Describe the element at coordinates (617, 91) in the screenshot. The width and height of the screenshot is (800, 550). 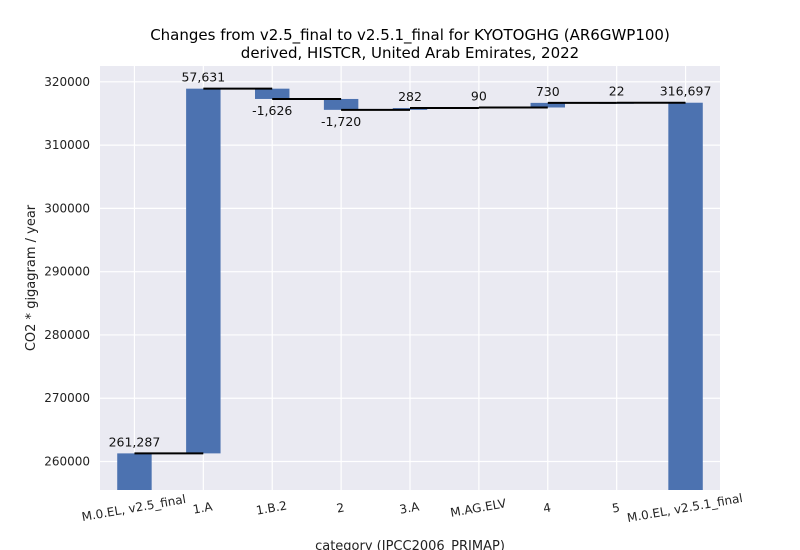
I see `data-label: 22` at that location.